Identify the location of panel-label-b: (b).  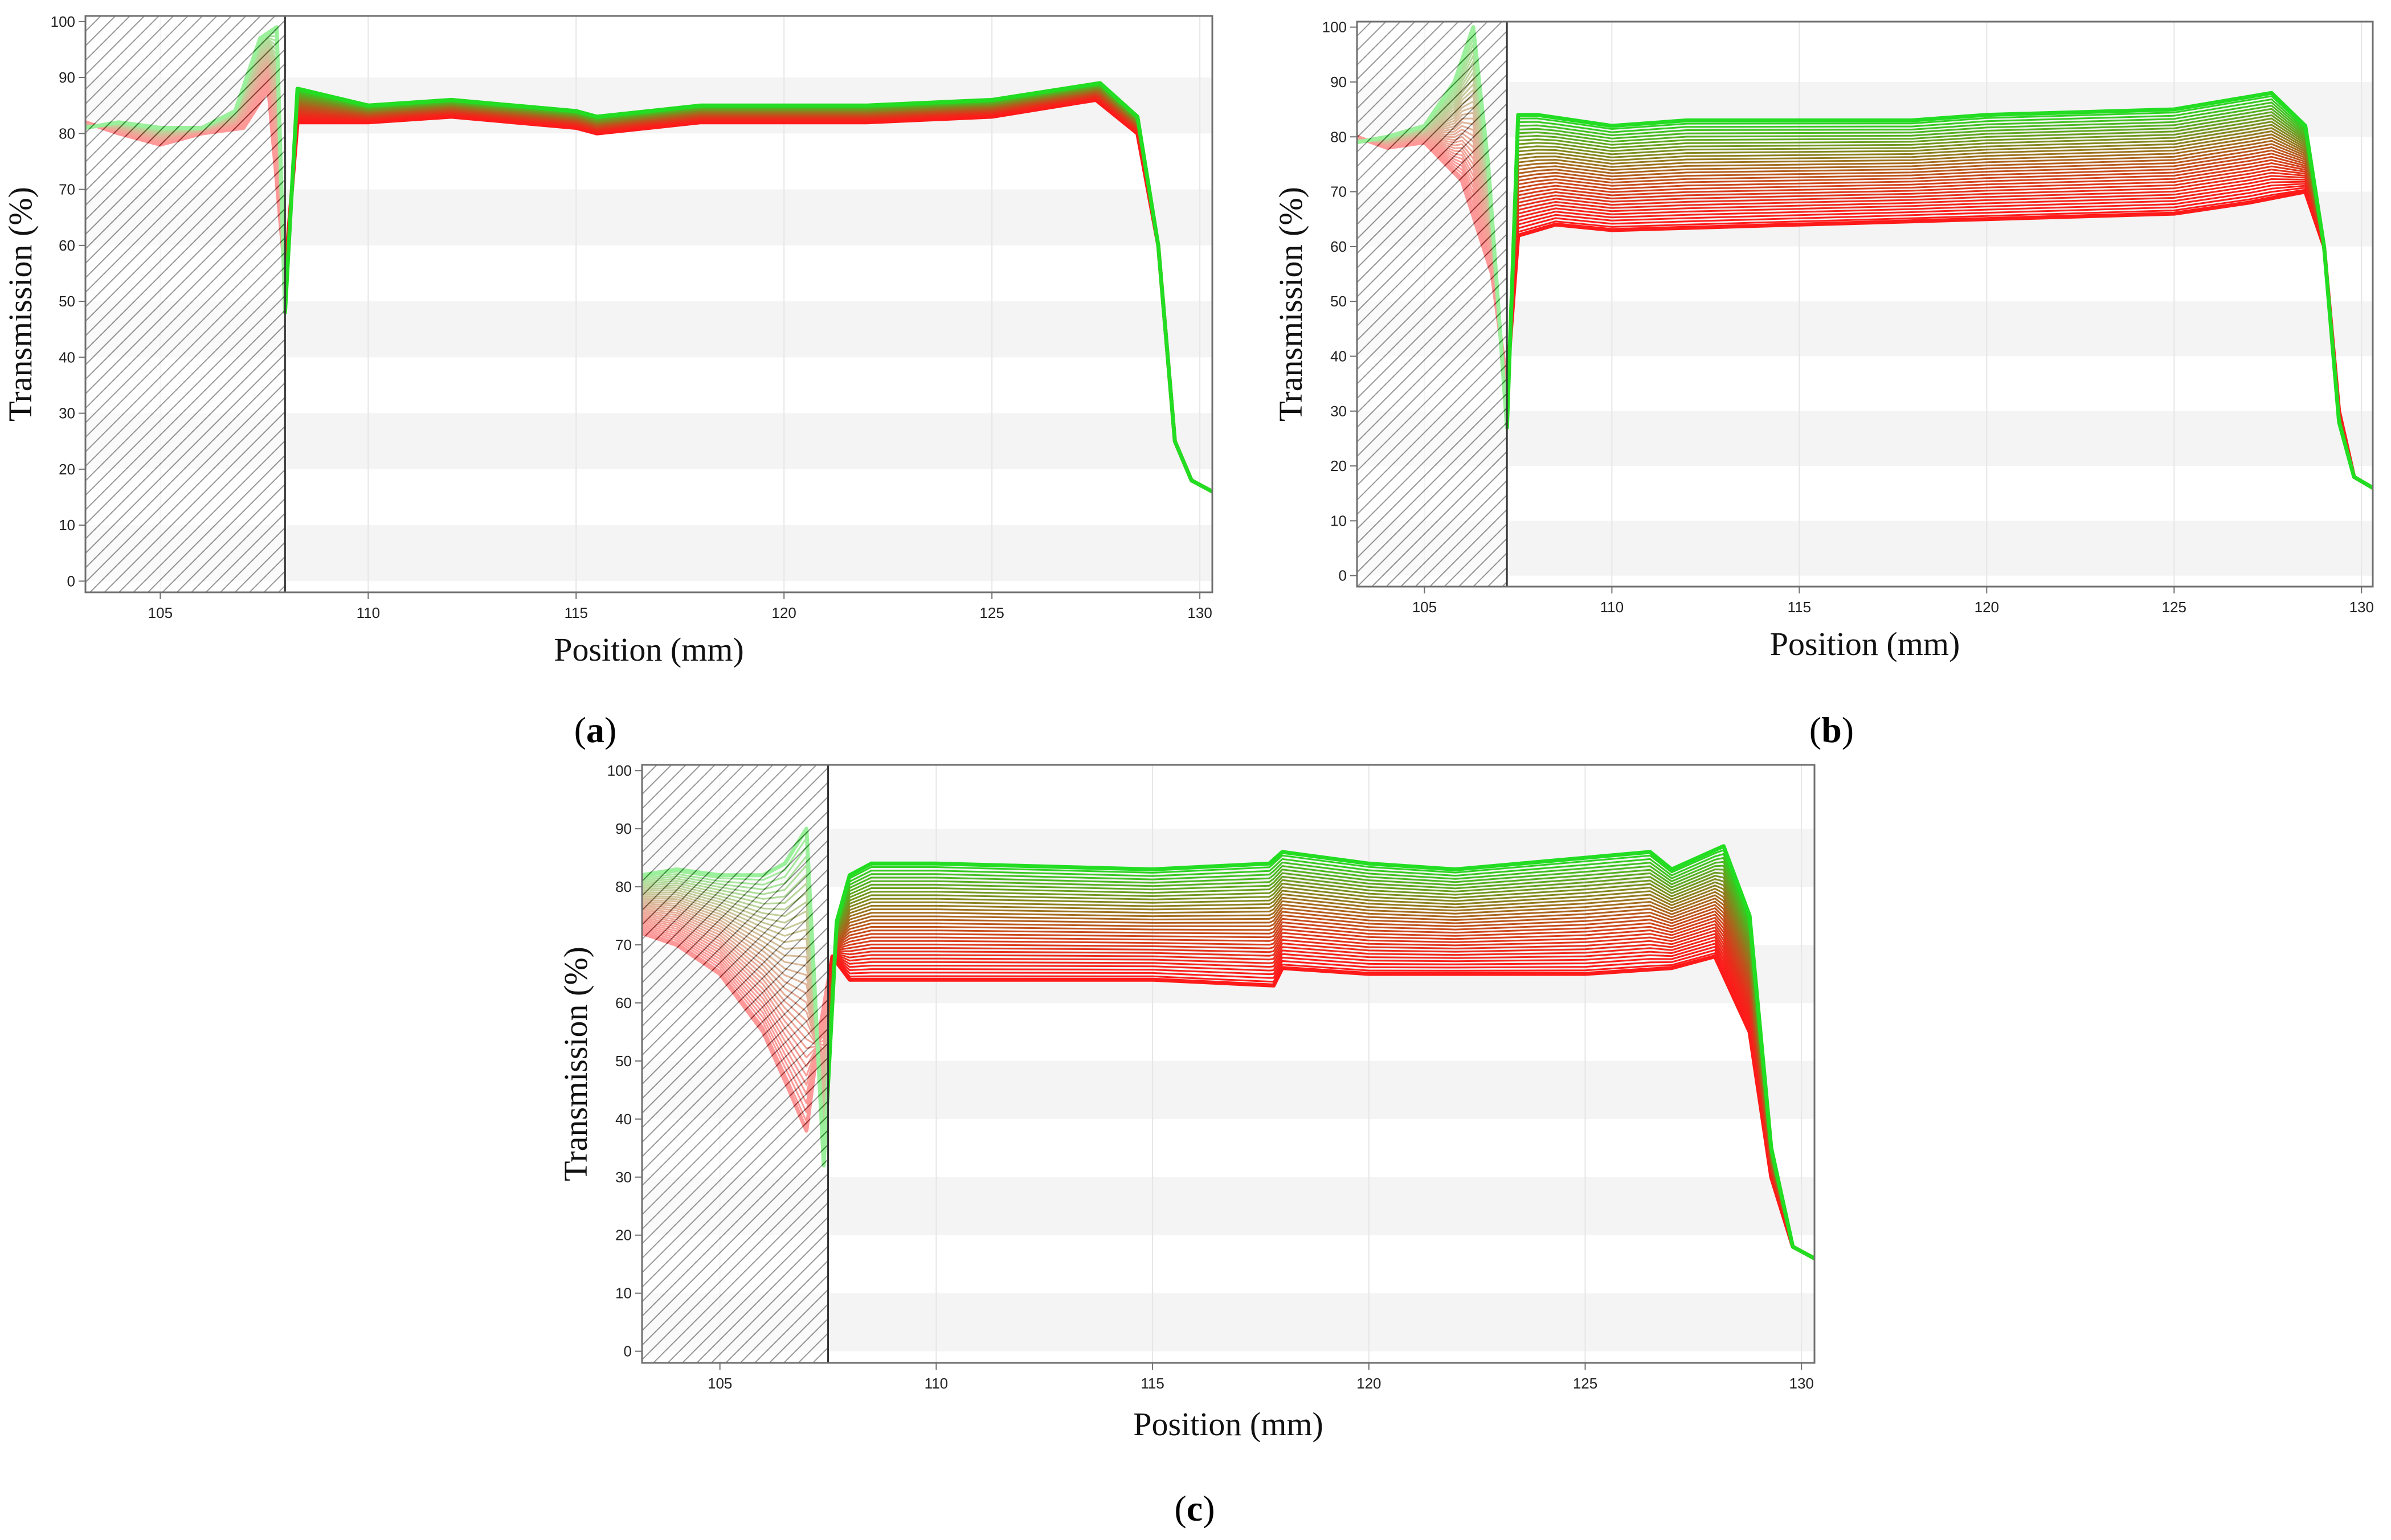
(1831, 730).